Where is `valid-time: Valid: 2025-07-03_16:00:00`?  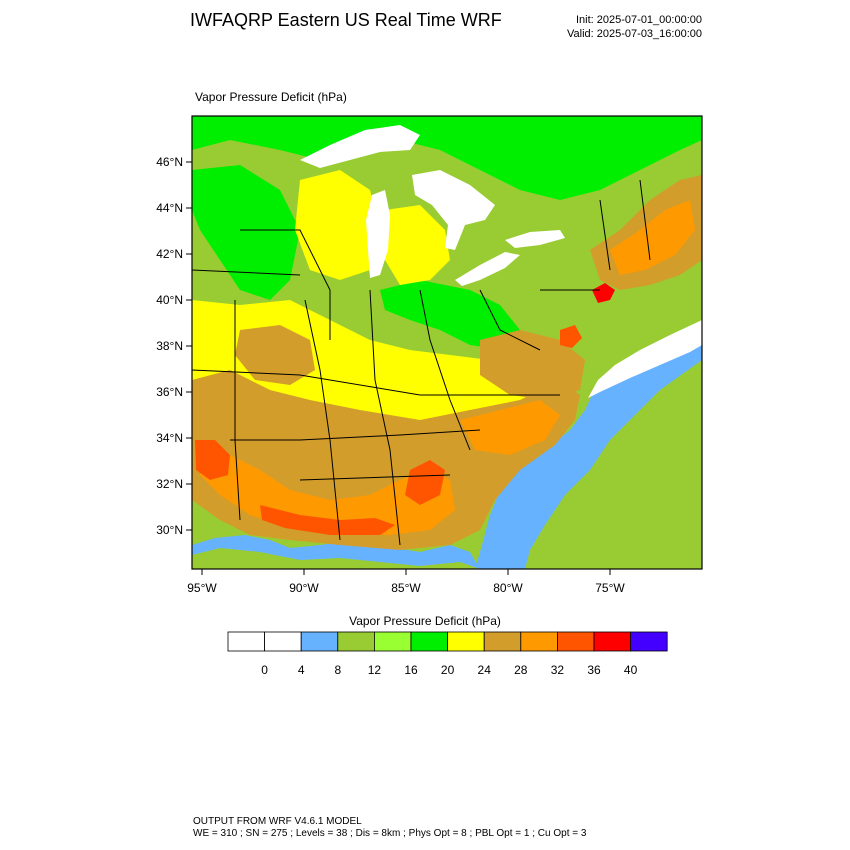
valid-time: Valid: 2025-07-03_16:00:00 is located at coordinates (634, 34).